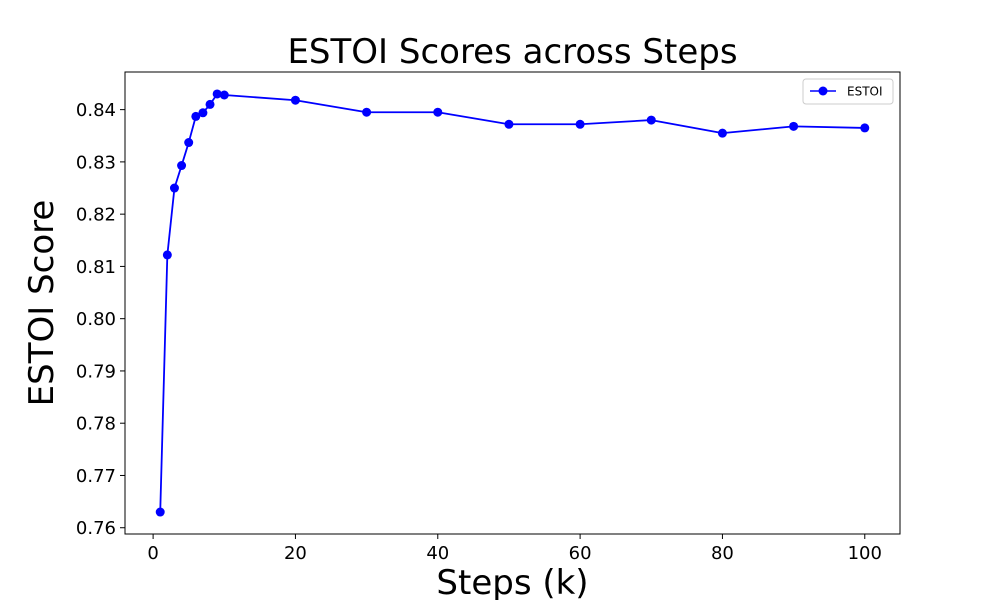 This screenshot has height=600, width=1000. What do you see at coordinates (152, 553) in the screenshot?
I see `x-tick-label: 0` at bounding box center [152, 553].